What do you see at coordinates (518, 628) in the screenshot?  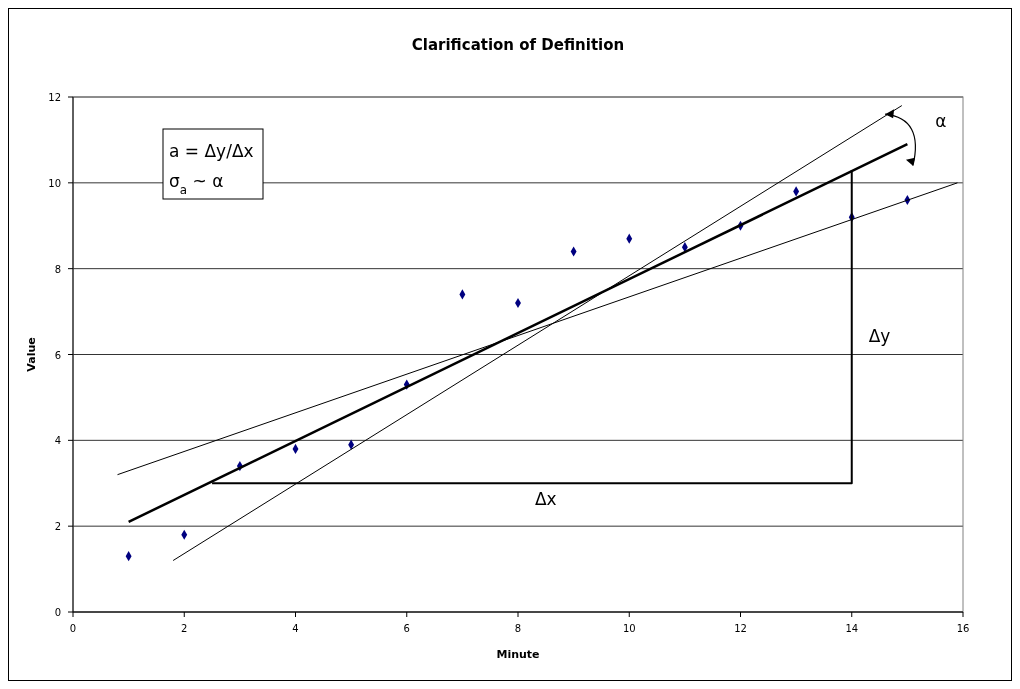 I see `x-tick-label: 8` at bounding box center [518, 628].